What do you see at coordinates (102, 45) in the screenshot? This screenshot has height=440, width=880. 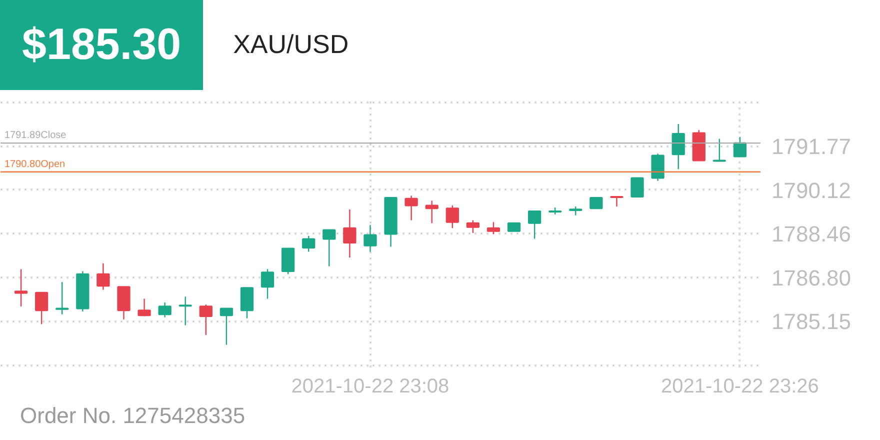 I see `text: $185.30` at bounding box center [102, 45].